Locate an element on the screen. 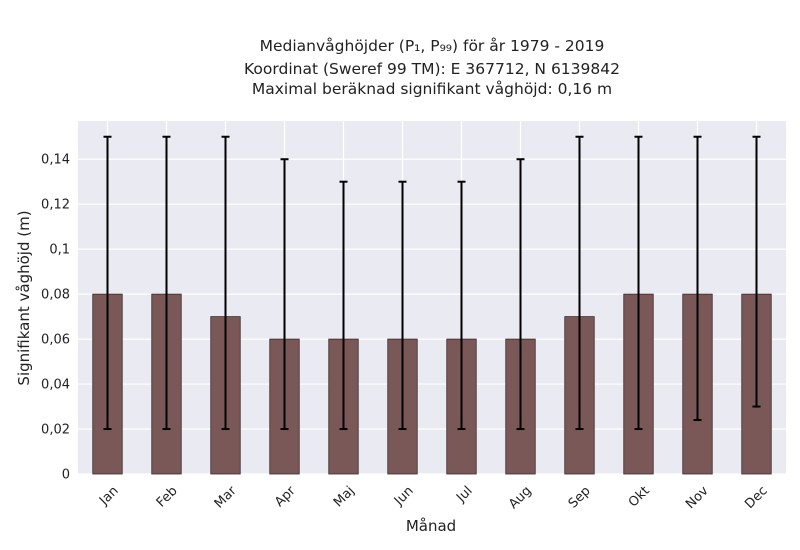 The width and height of the screenshot is (800, 550). x-tick-label: Jul is located at coordinates (464, 495).